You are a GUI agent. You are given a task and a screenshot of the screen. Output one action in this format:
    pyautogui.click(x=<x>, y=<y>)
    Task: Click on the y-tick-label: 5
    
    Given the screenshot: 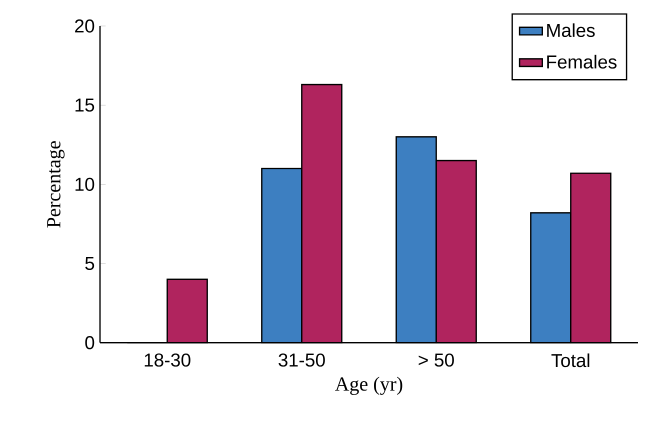 What is the action you would take?
    pyautogui.click(x=89, y=263)
    